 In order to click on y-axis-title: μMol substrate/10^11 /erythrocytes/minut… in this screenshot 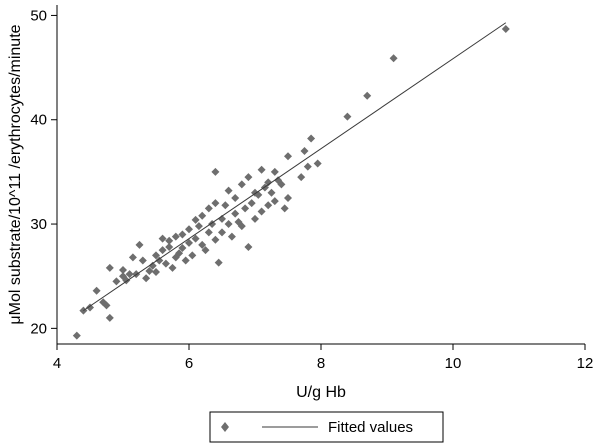, I will do `click(15, 174)`.